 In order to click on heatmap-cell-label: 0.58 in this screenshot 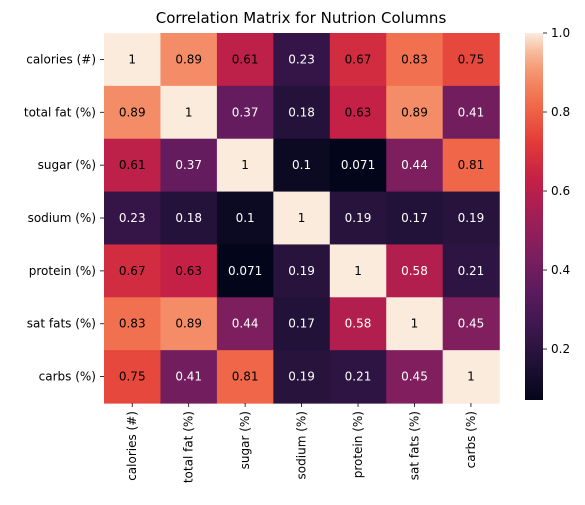, I will do `click(358, 324)`.